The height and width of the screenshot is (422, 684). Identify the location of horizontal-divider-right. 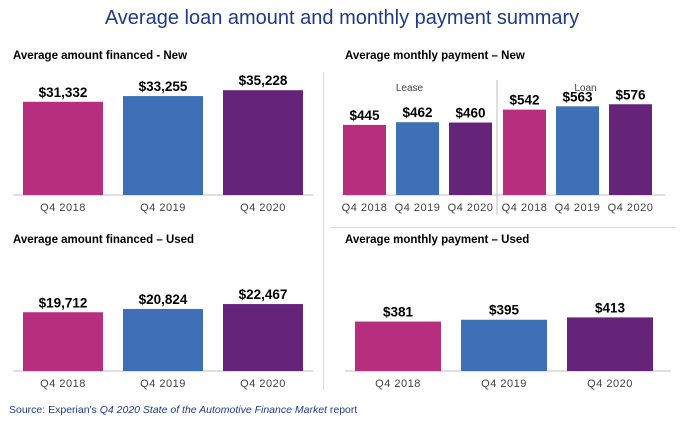
(503, 227).